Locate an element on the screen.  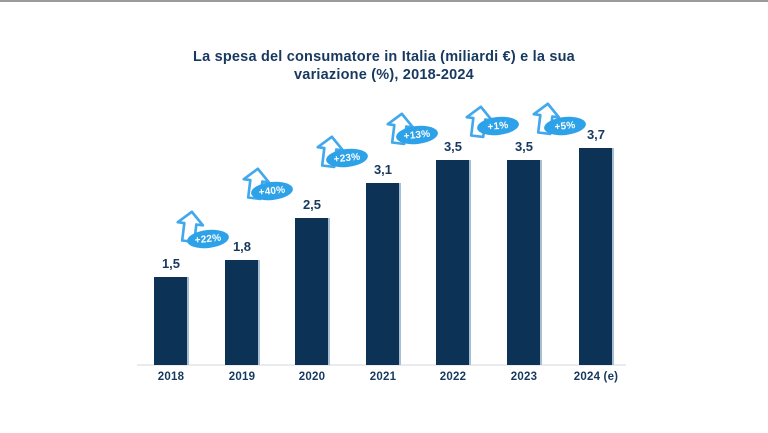
bar-2019 is located at coordinates (242, 312).